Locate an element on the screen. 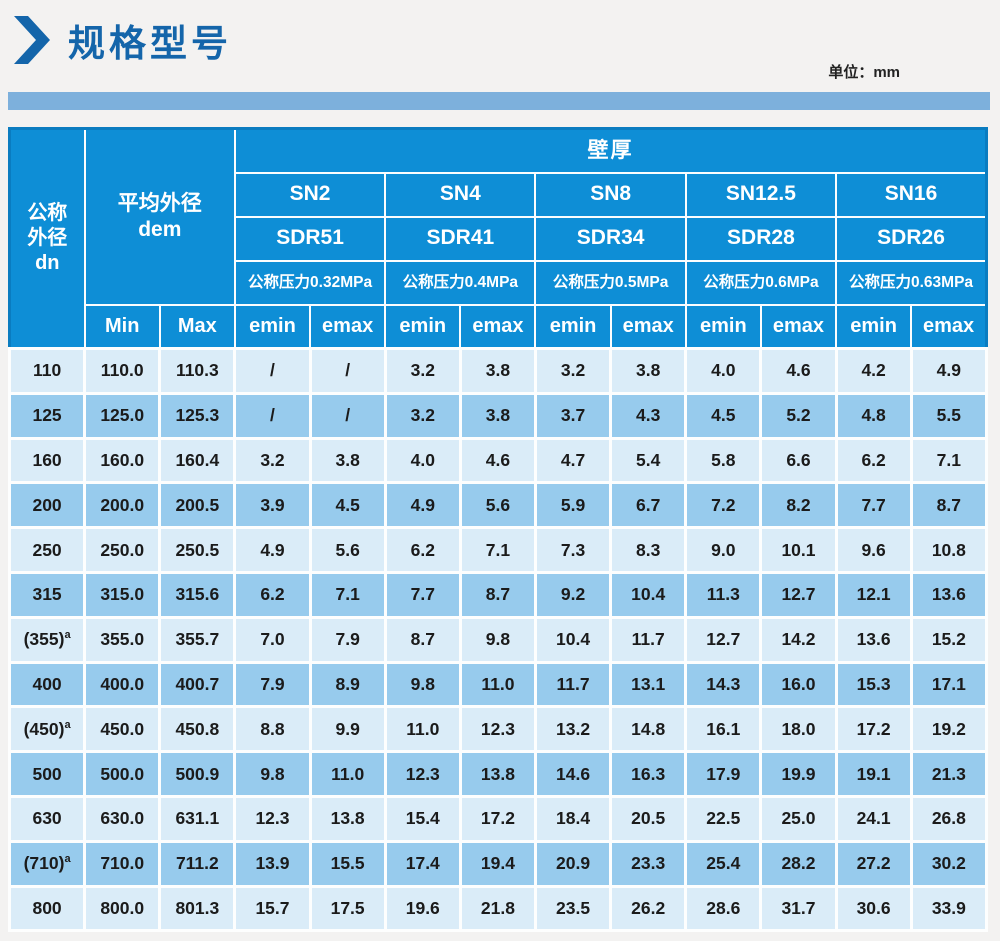 This screenshot has height=941, width=1000. cell-value: 17.4 is located at coordinates (422, 863).